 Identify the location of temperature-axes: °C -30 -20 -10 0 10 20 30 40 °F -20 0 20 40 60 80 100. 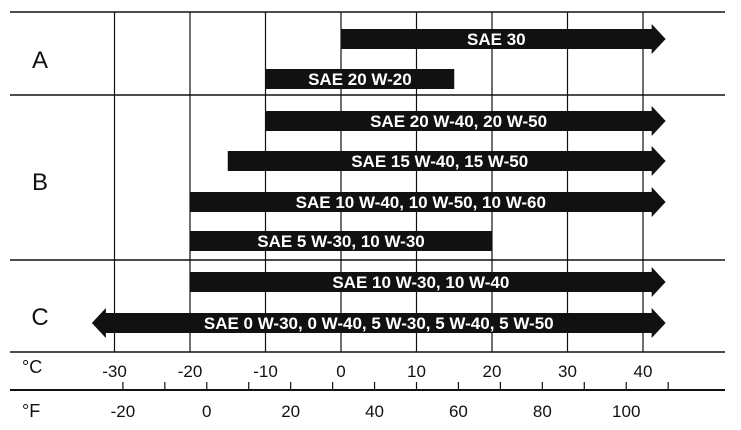
(345, 389).